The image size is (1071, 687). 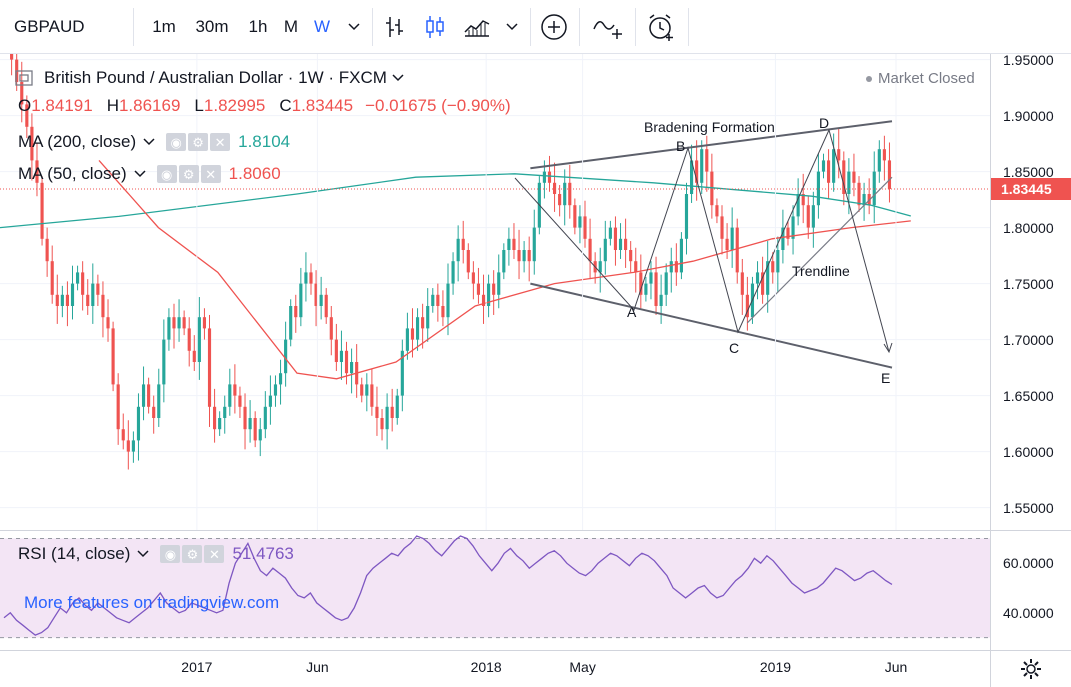 I want to click on rsi-label: RSI (14, close), so click(x=74, y=553).